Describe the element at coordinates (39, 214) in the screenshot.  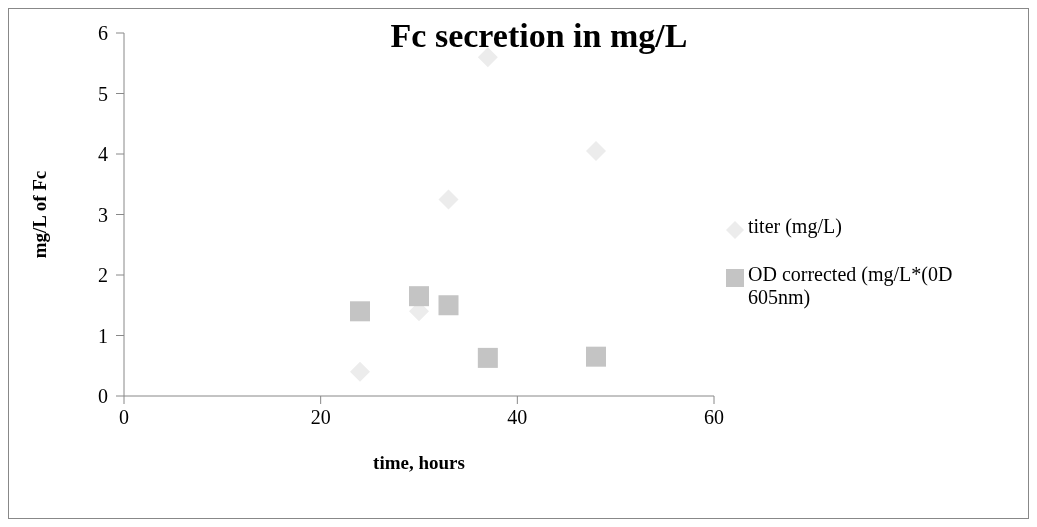
I see `y-axis-title: mg/L of Fc` at that location.